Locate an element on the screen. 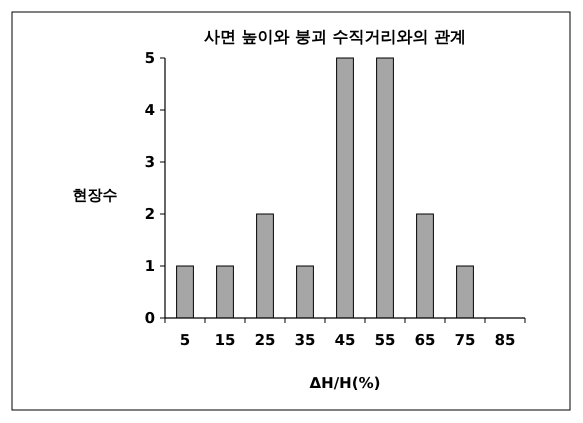 This screenshot has width=583, height=423. x-tick-label: 5 is located at coordinates (185, 340).